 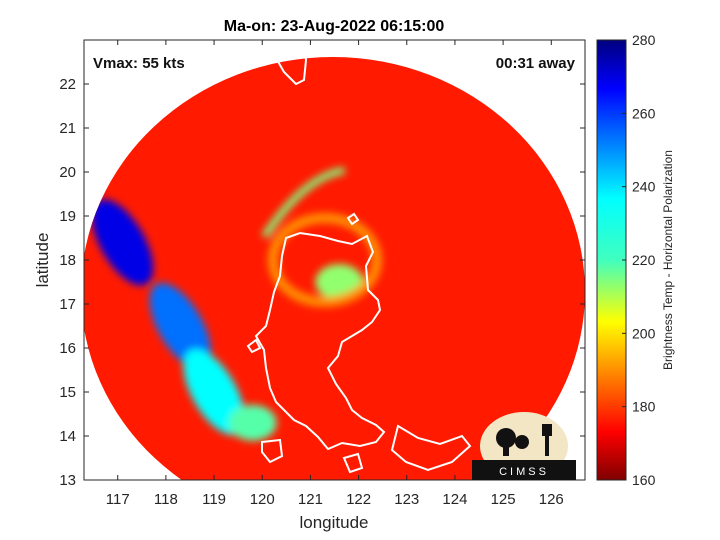 What do you see at coordinates (67, 216) in the screenshot?
I see `y-tick-label: 19` at bounding box center [67, 216].